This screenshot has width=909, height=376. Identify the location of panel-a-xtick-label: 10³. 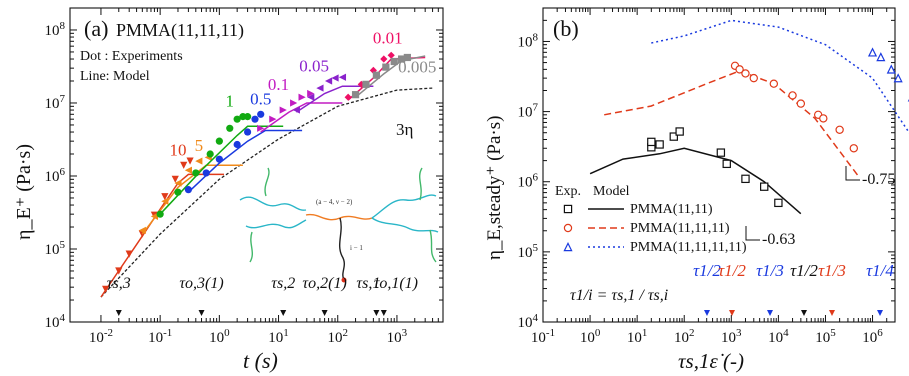
(397, 336).